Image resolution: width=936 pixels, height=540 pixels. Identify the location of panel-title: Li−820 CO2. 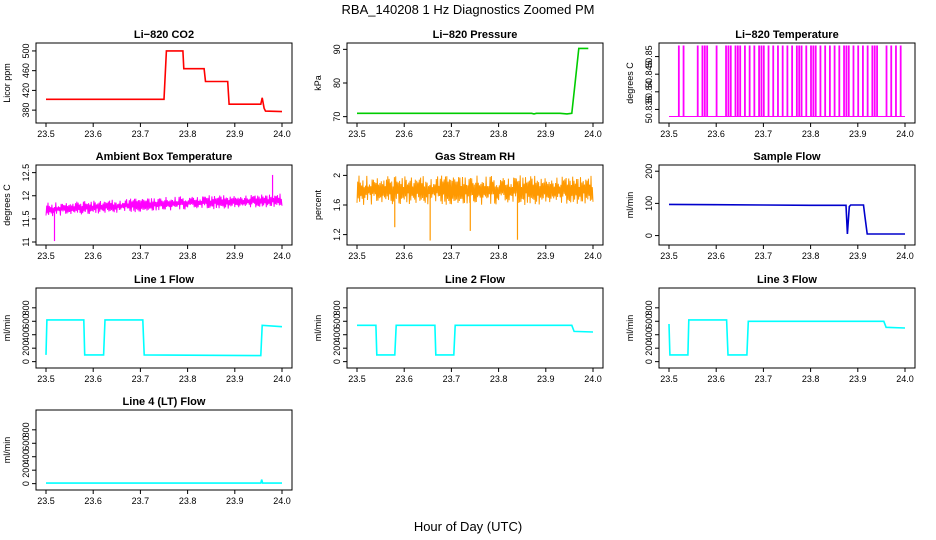
(164, 35).